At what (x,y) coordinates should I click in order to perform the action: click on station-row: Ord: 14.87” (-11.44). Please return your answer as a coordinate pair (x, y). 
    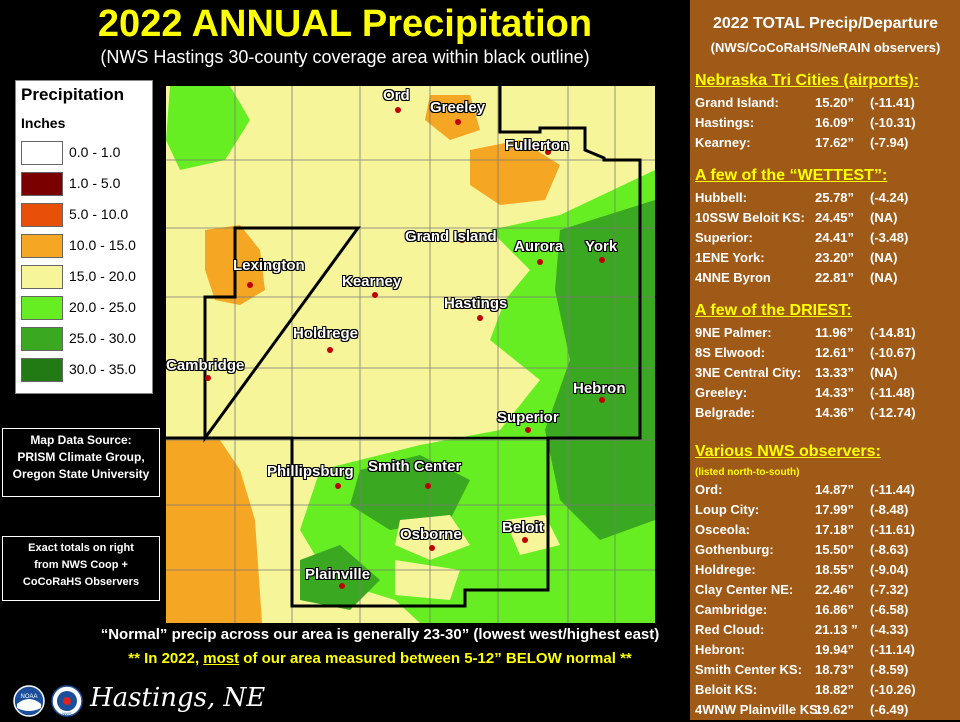
    Looking at the image, I should click on (826, 492).